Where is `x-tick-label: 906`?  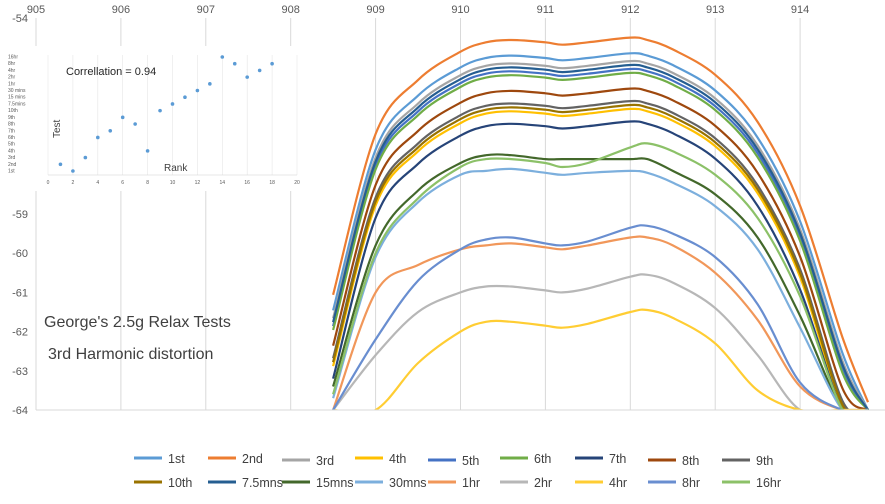 x-tick-label: 906 is located at coordinates (121, 10).